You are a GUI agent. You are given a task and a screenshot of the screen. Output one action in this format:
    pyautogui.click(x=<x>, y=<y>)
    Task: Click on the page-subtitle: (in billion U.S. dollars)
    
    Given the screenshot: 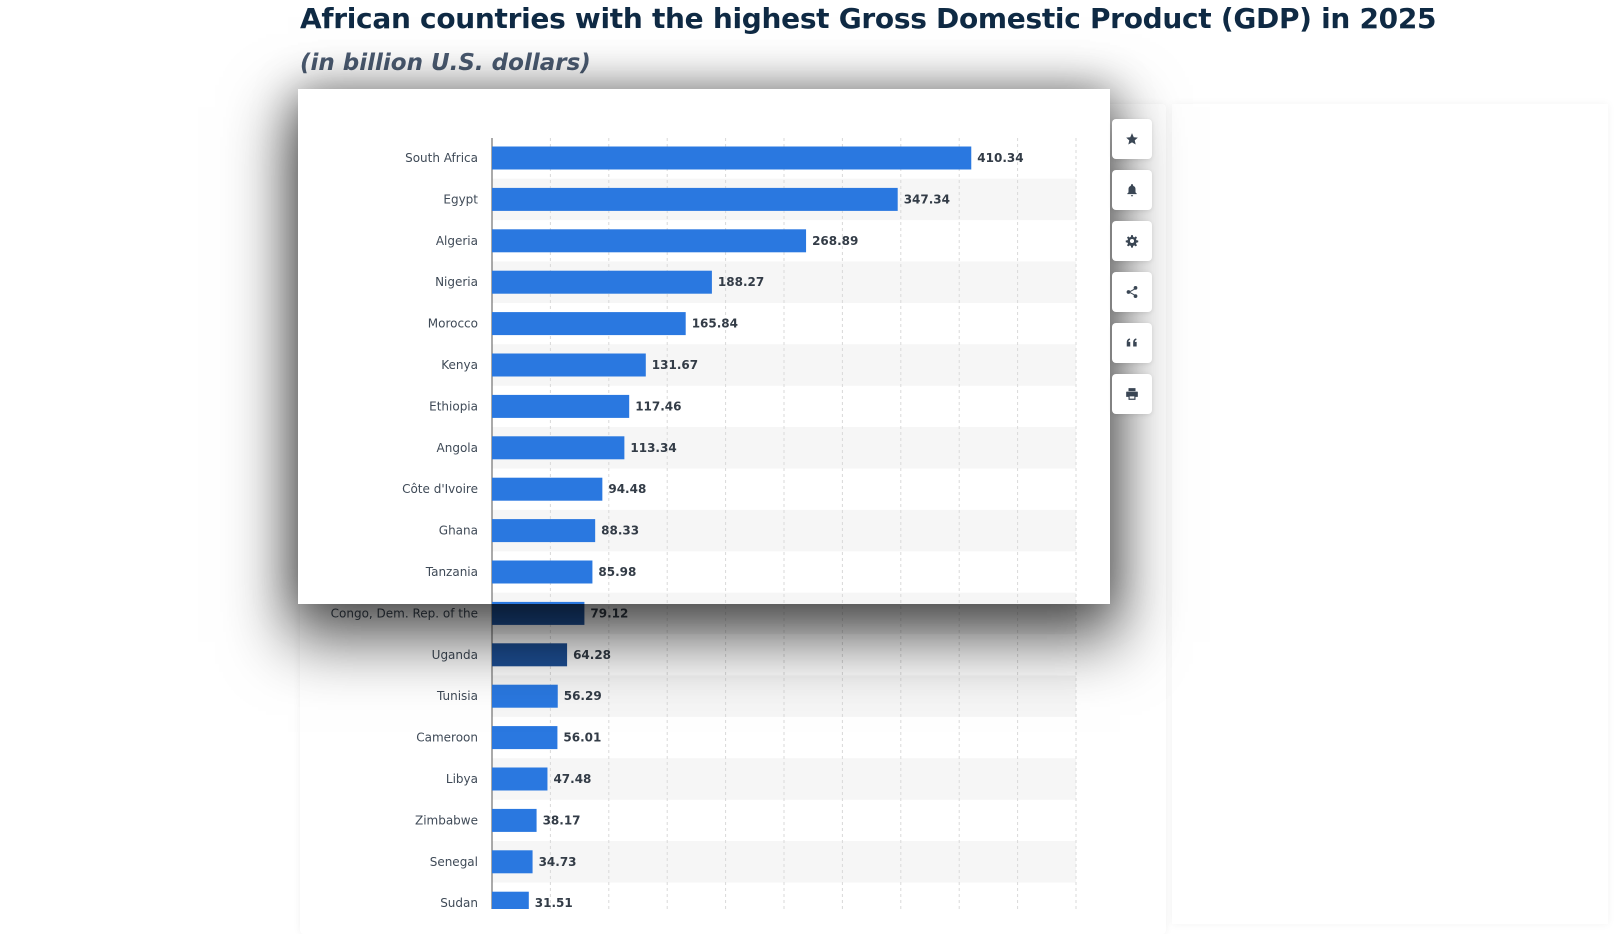 What is the action you would take?
    pyautogui.click(x=445, y=63)
    